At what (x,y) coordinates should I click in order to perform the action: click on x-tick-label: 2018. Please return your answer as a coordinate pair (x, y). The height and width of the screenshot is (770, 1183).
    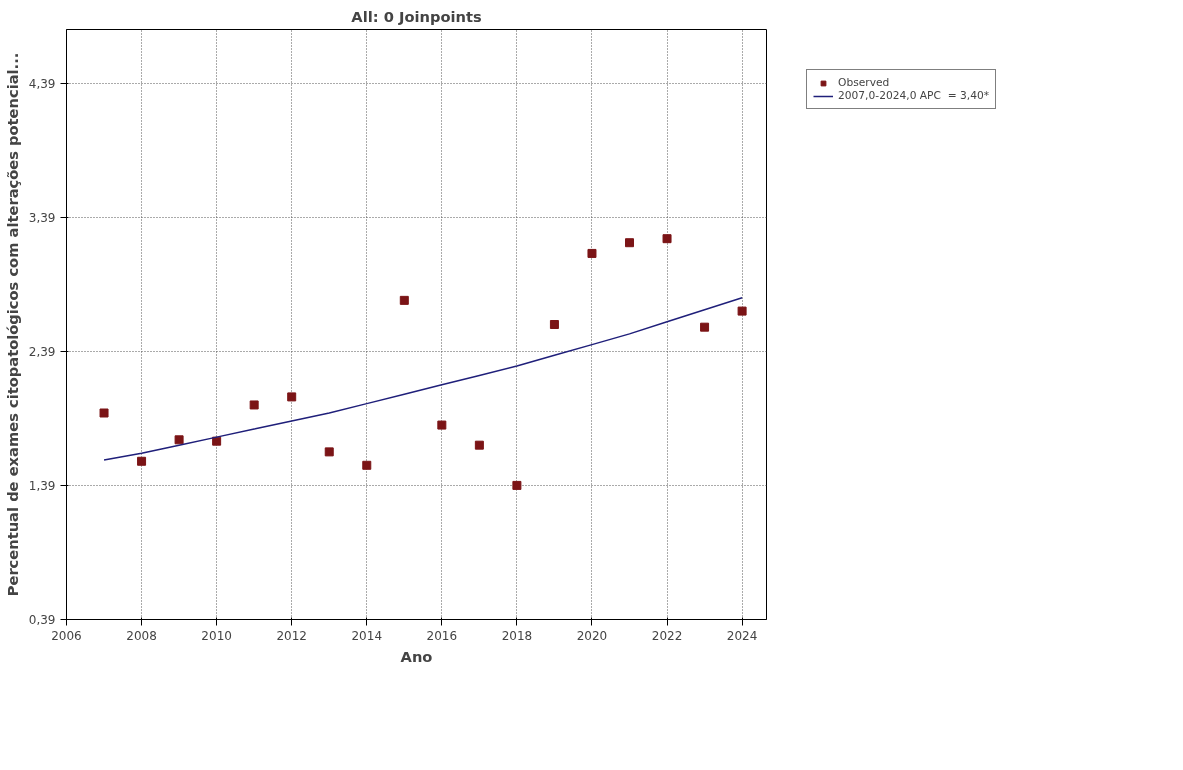
    Looking at the image, I should click on (517, 635).